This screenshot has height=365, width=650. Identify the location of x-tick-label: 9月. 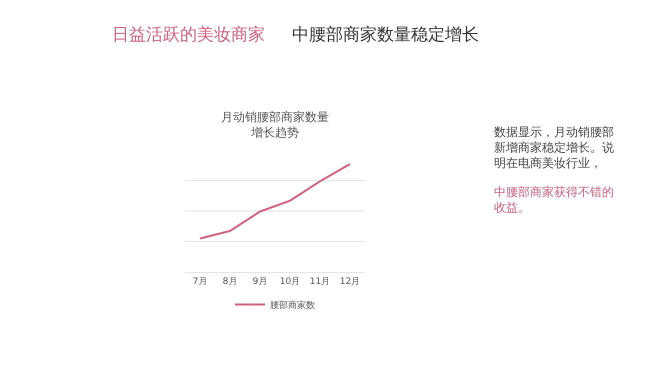
(260, 281).